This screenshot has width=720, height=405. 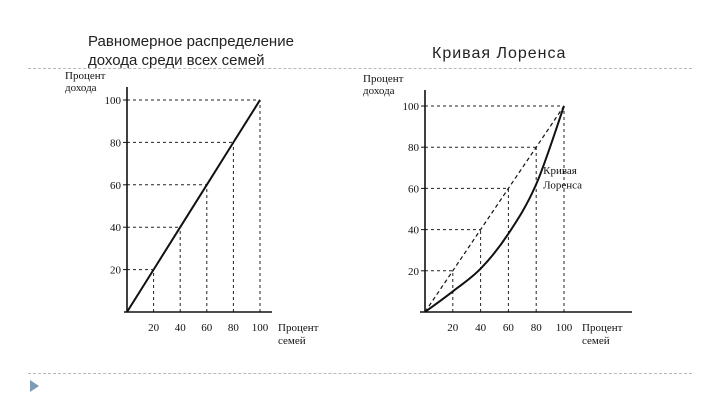 What do you see at coordinates (560, 171) in the screenshot?
I see `curve-annotation-line-1: Кривая` at bounding box center [560, 171].